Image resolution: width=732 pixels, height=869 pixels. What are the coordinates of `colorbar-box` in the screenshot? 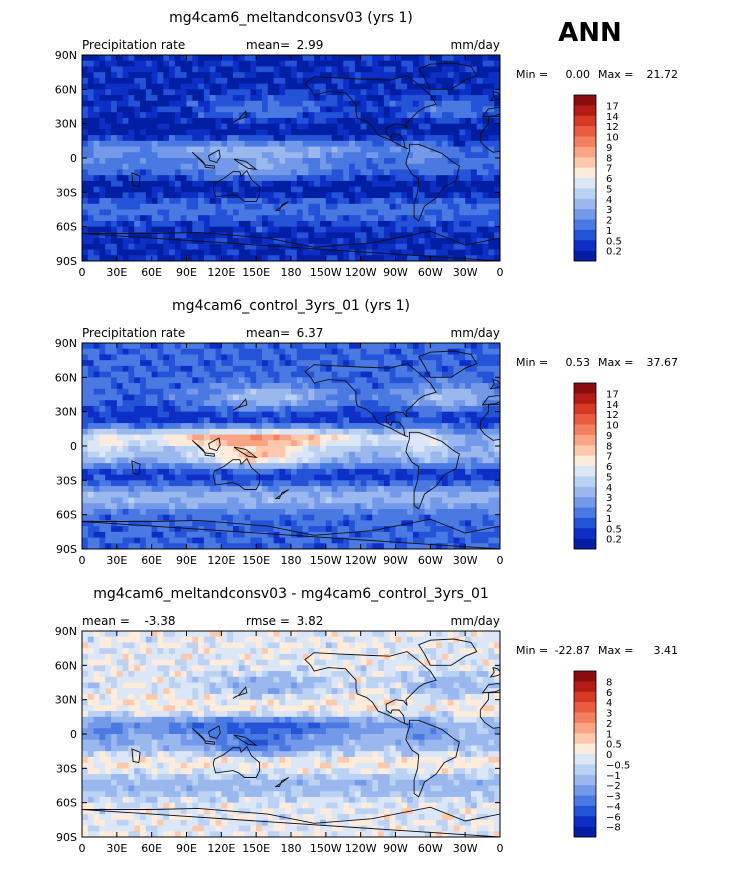 It's located at (585, 214).